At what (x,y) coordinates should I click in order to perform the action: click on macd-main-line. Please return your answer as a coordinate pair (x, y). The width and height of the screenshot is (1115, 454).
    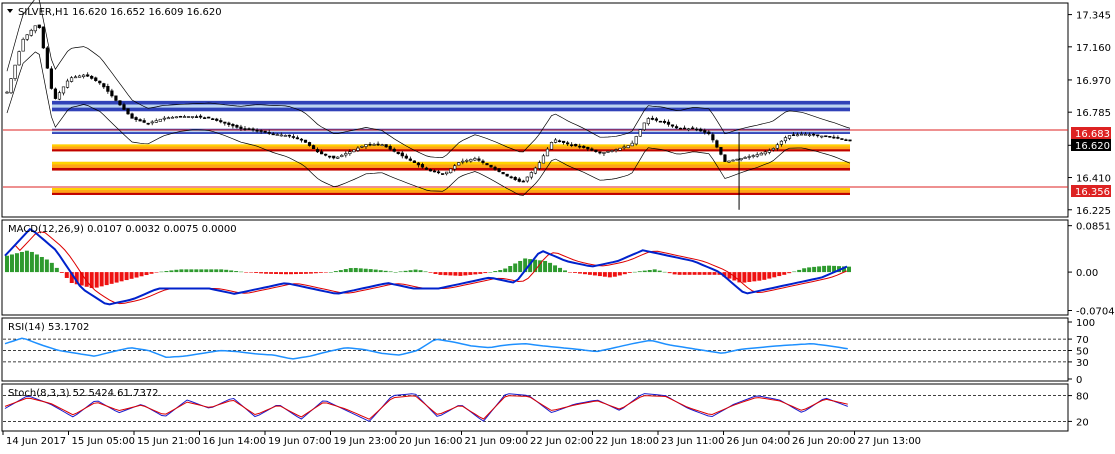
    Looking at the image, I should click on (426, 266).